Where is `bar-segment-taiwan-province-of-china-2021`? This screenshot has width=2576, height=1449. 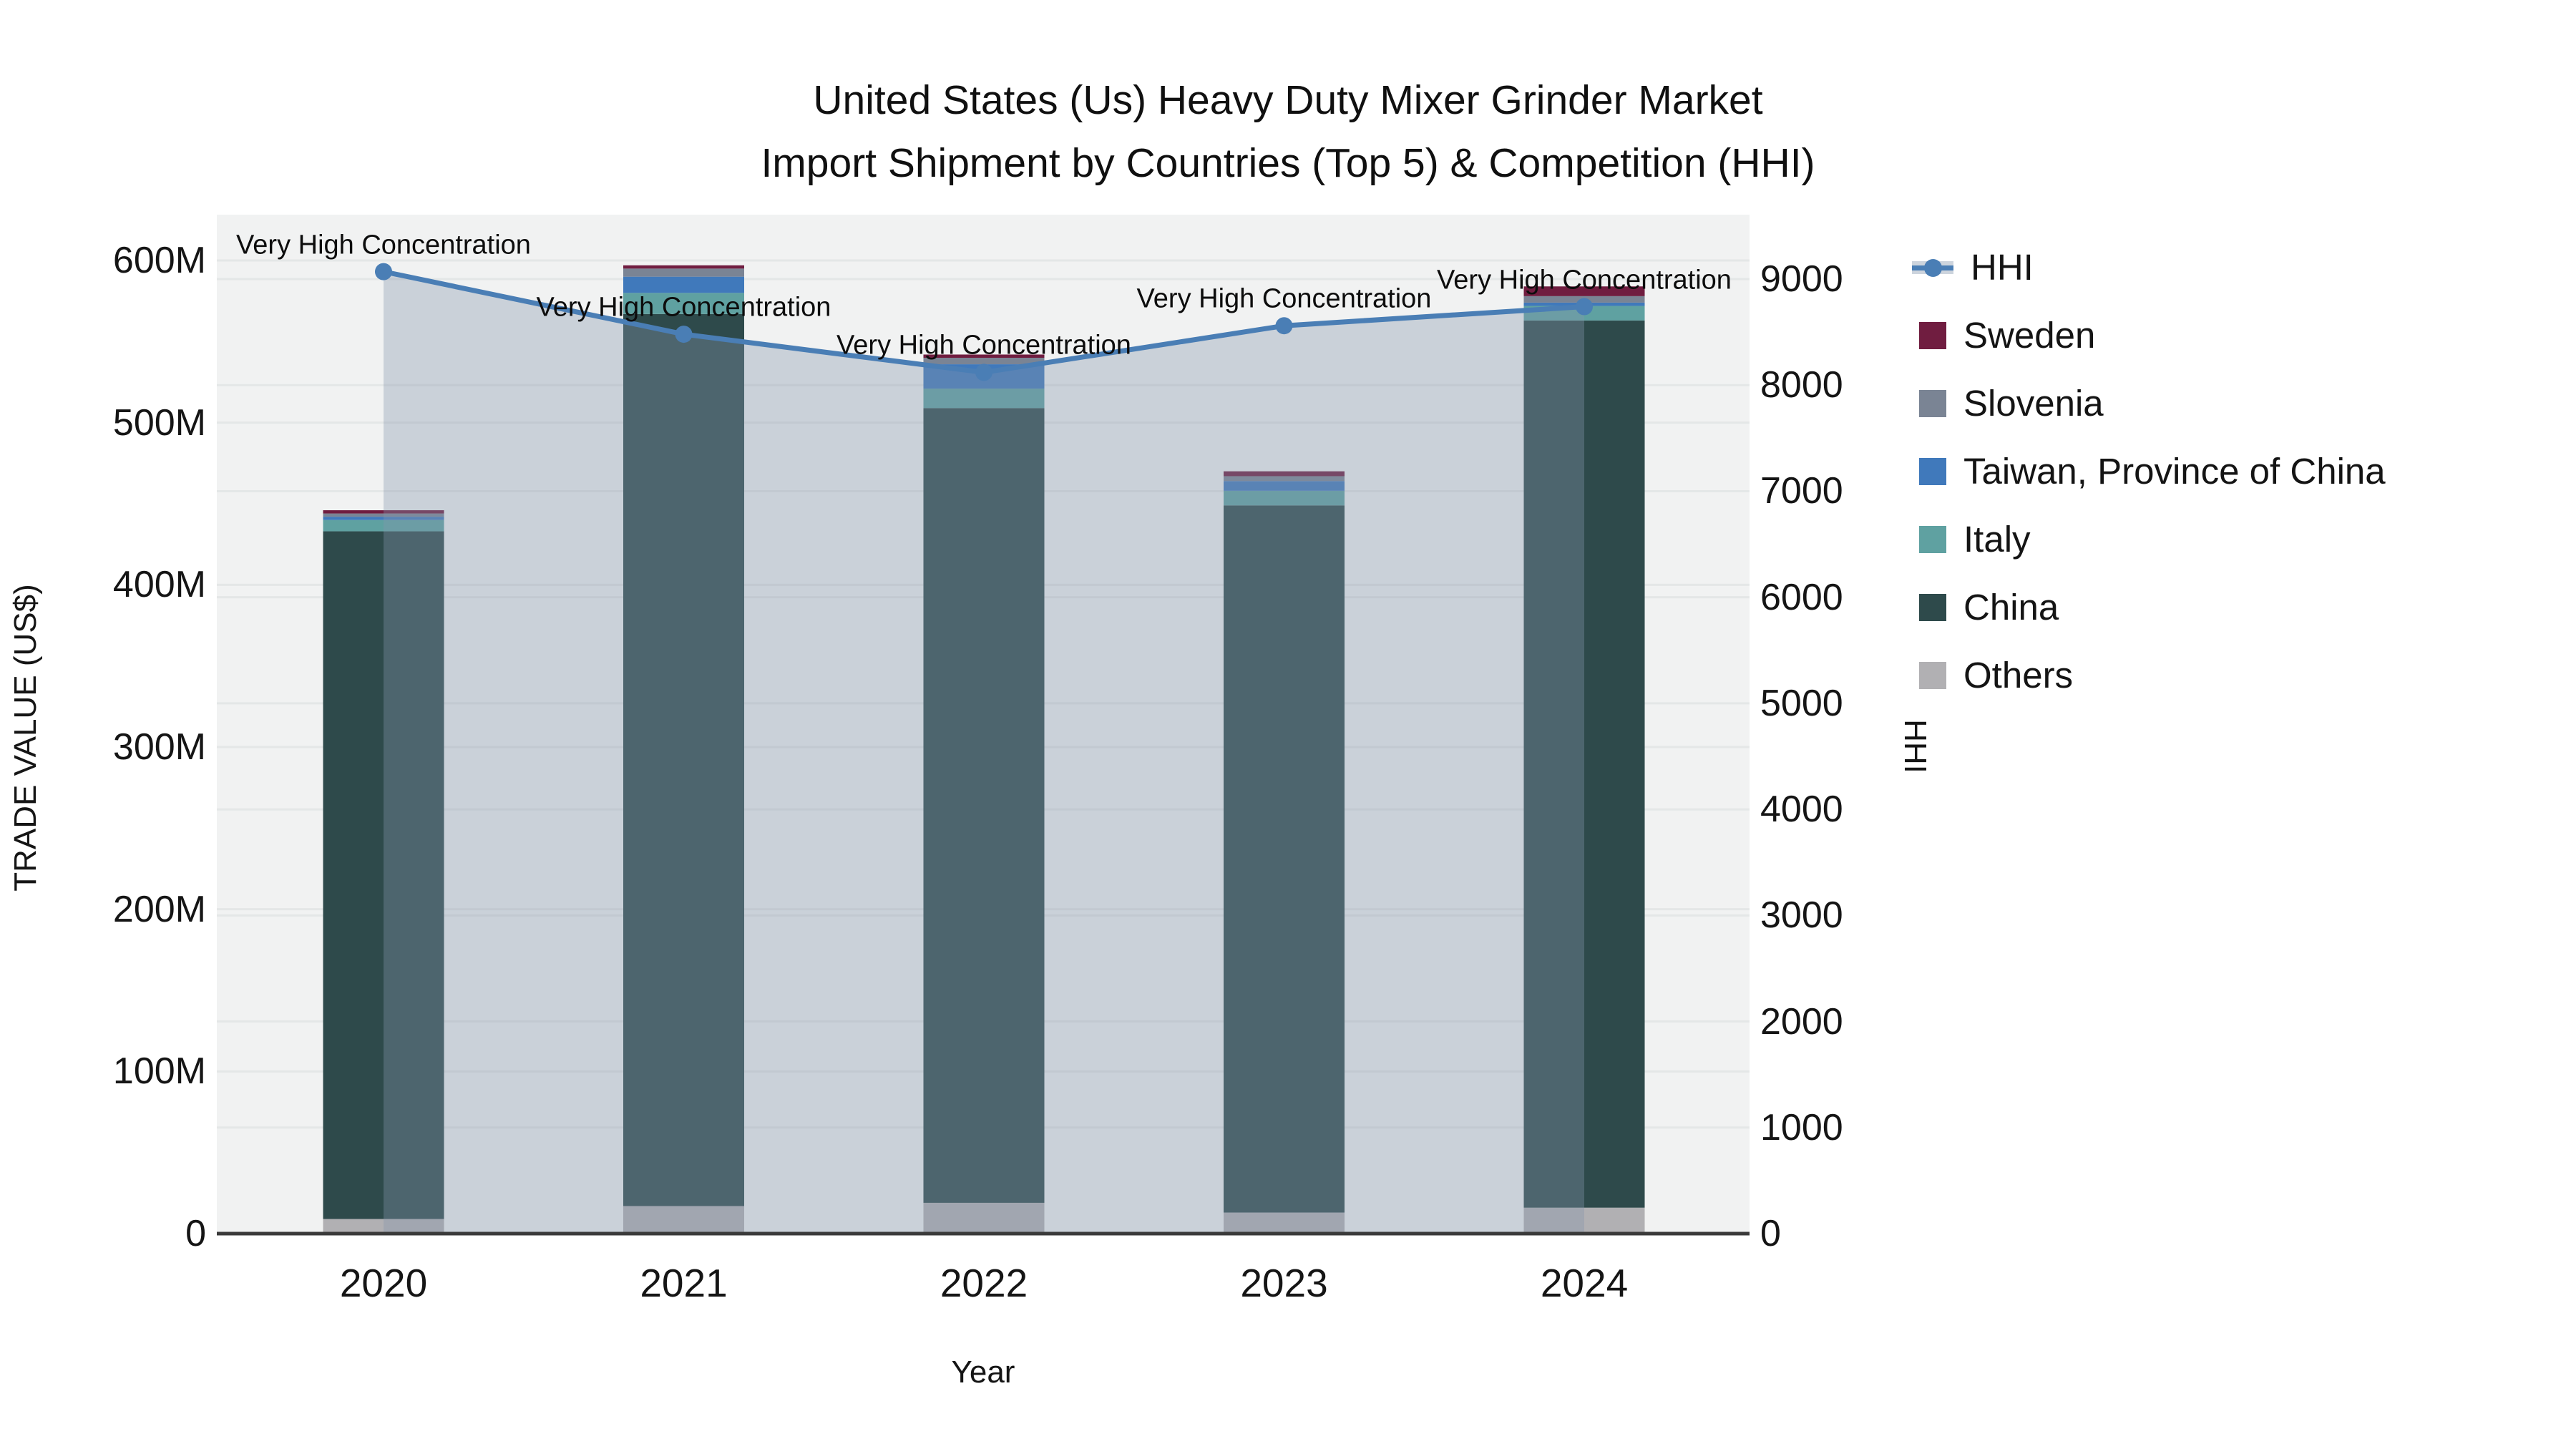
bar-segment-taiwan-province-of-china-2021 is located at coordinates (683, 284).